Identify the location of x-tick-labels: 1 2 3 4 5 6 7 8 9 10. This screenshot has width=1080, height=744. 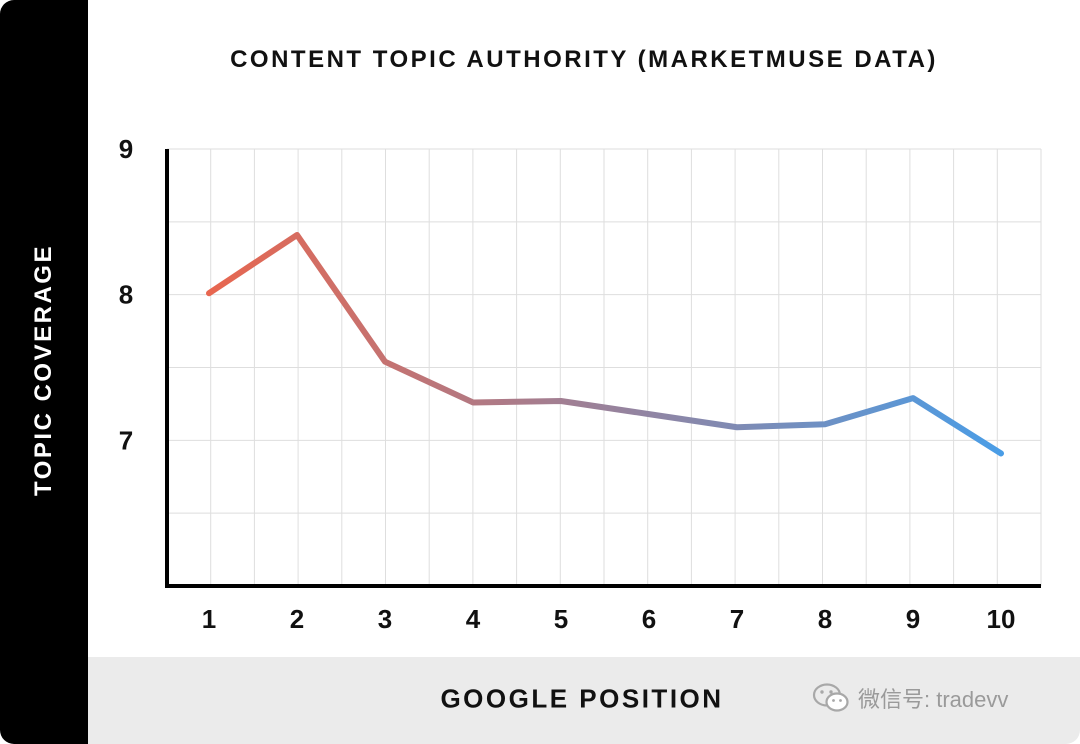
(609, 619).